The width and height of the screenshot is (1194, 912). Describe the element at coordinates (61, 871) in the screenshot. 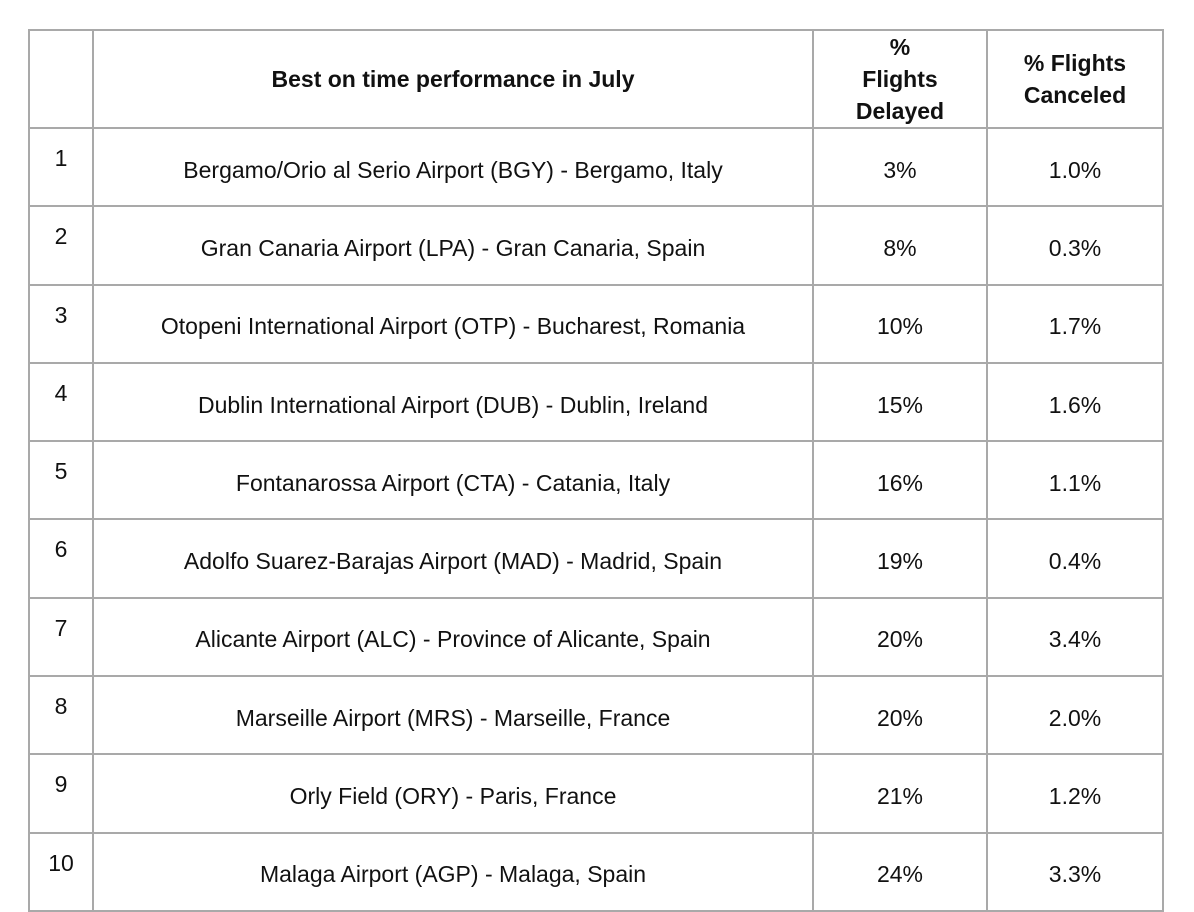

I see `rank-cell: 10` at that location.